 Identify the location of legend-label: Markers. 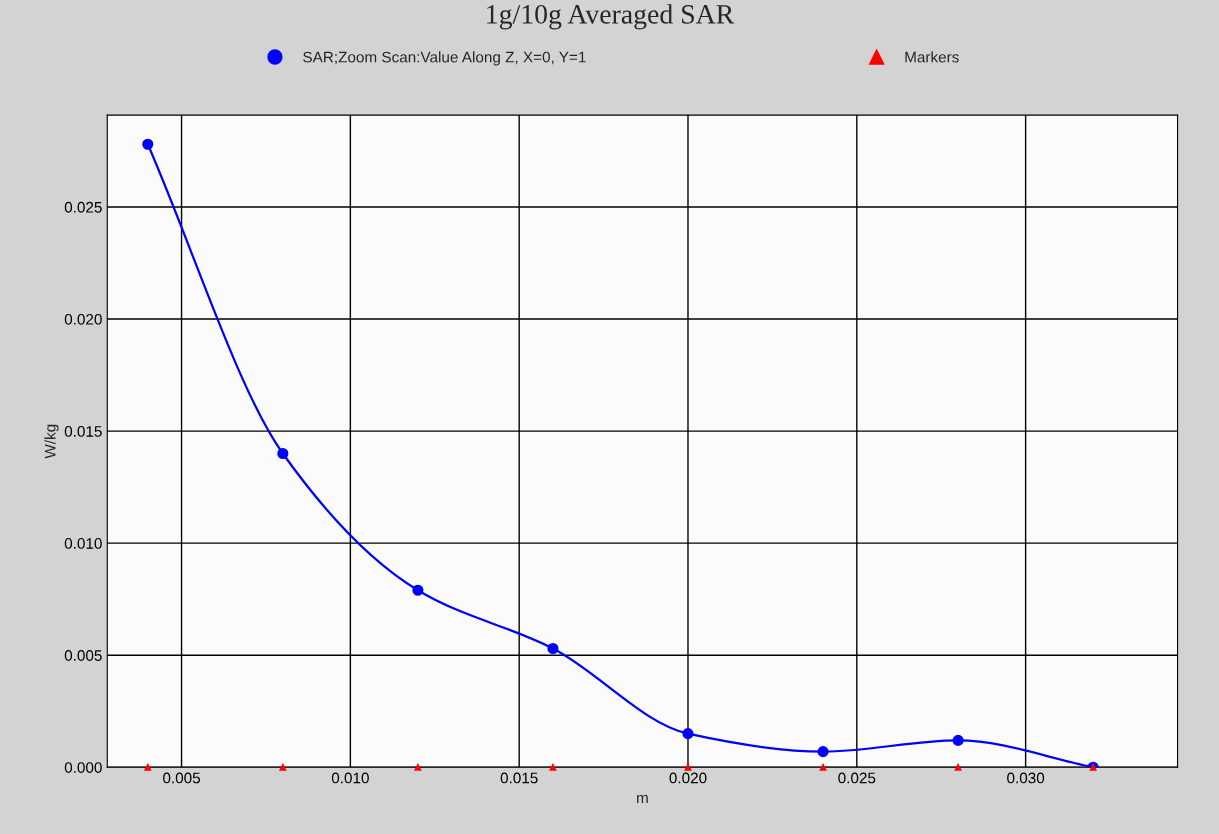
(932, 57).